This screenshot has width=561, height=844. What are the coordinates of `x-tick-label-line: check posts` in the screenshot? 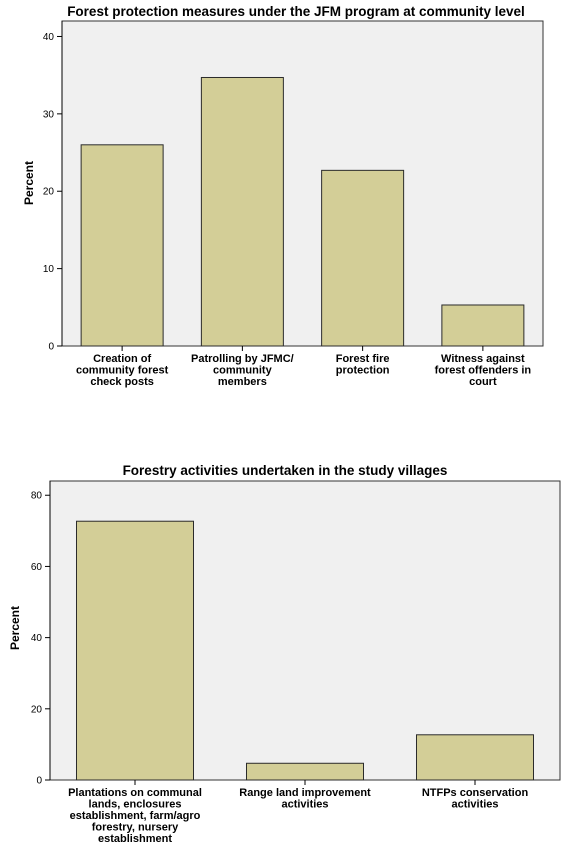 It's located at (122, 382).